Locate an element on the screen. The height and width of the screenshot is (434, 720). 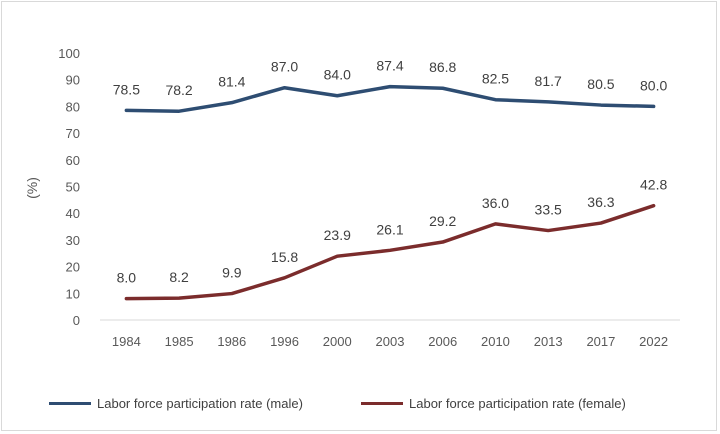
data-label: 82.5 is located at coordinates (495, 79).